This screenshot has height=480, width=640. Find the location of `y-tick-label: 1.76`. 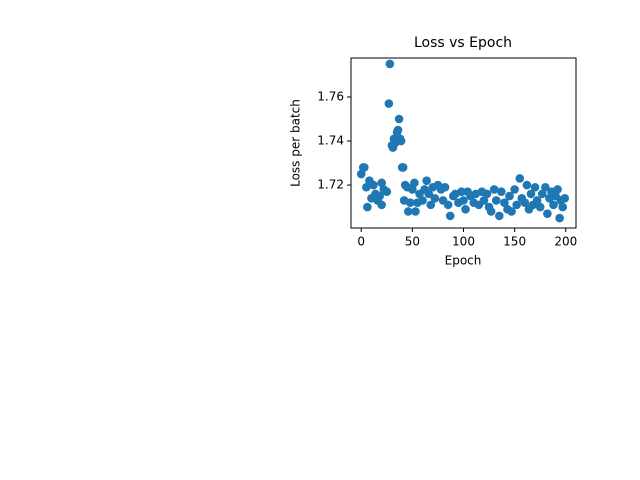

y-tick-label: 1.76 is located at coordinates (330, 96).